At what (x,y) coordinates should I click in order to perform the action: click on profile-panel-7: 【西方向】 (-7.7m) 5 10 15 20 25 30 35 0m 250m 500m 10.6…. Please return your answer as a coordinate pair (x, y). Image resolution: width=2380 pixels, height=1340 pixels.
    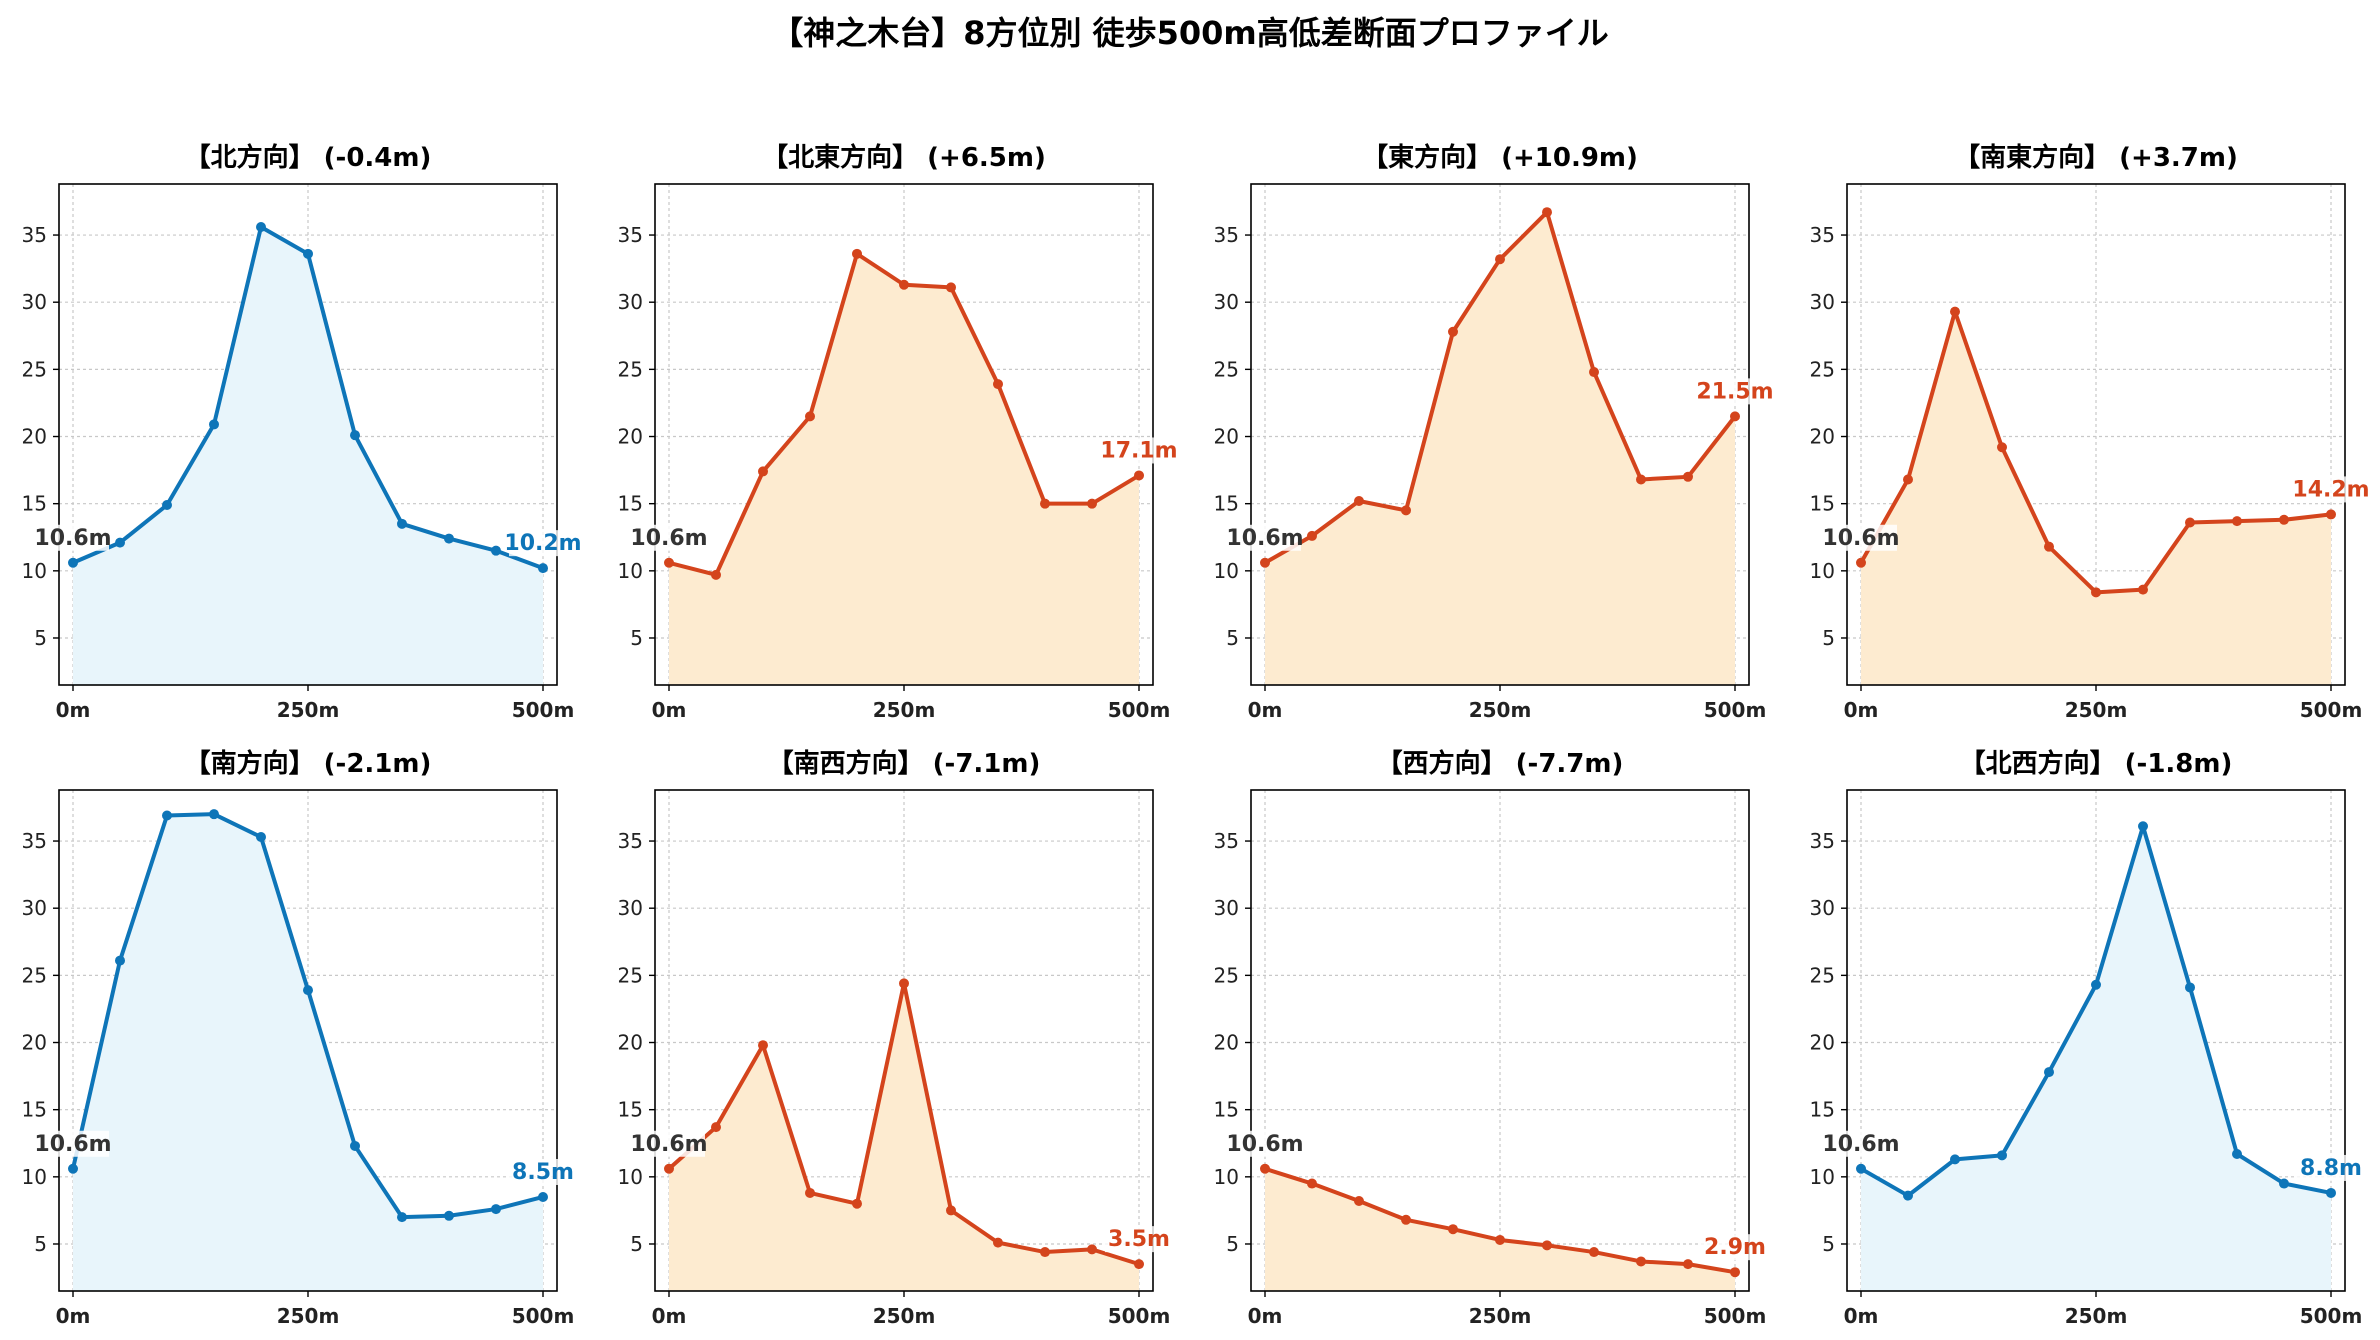
    Looking at the image, I should click on (1492, 1038).